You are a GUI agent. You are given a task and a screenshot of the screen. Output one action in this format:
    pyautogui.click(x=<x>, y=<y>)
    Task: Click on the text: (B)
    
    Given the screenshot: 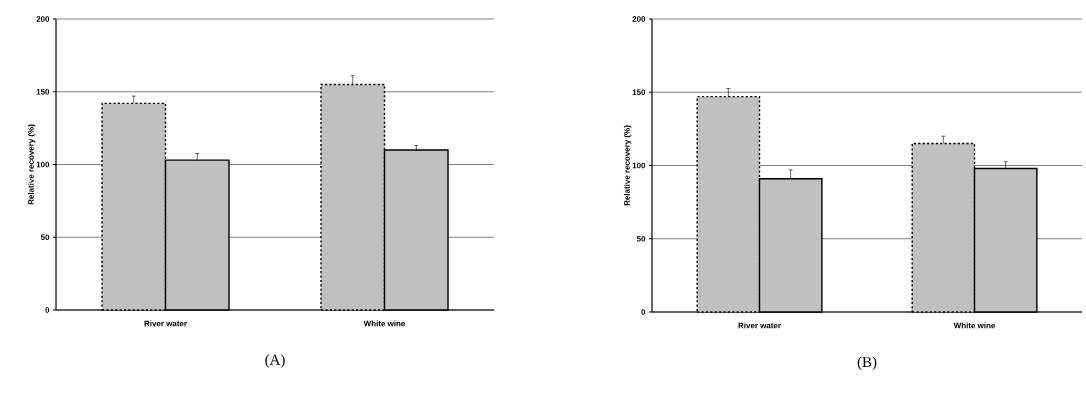 What is the action you would take?
    pyautogui.click(x=867, y=363)
    